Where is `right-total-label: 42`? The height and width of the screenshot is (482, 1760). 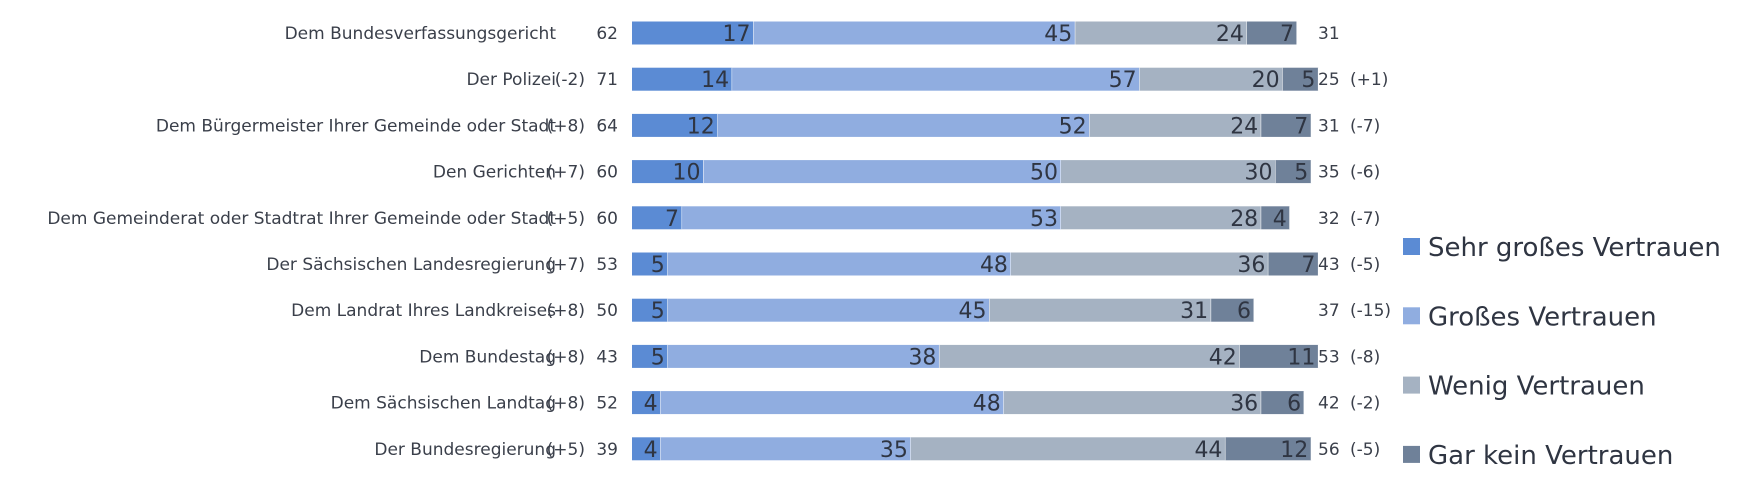
right-total-label: 42 is located at coordinates (1329, 404).